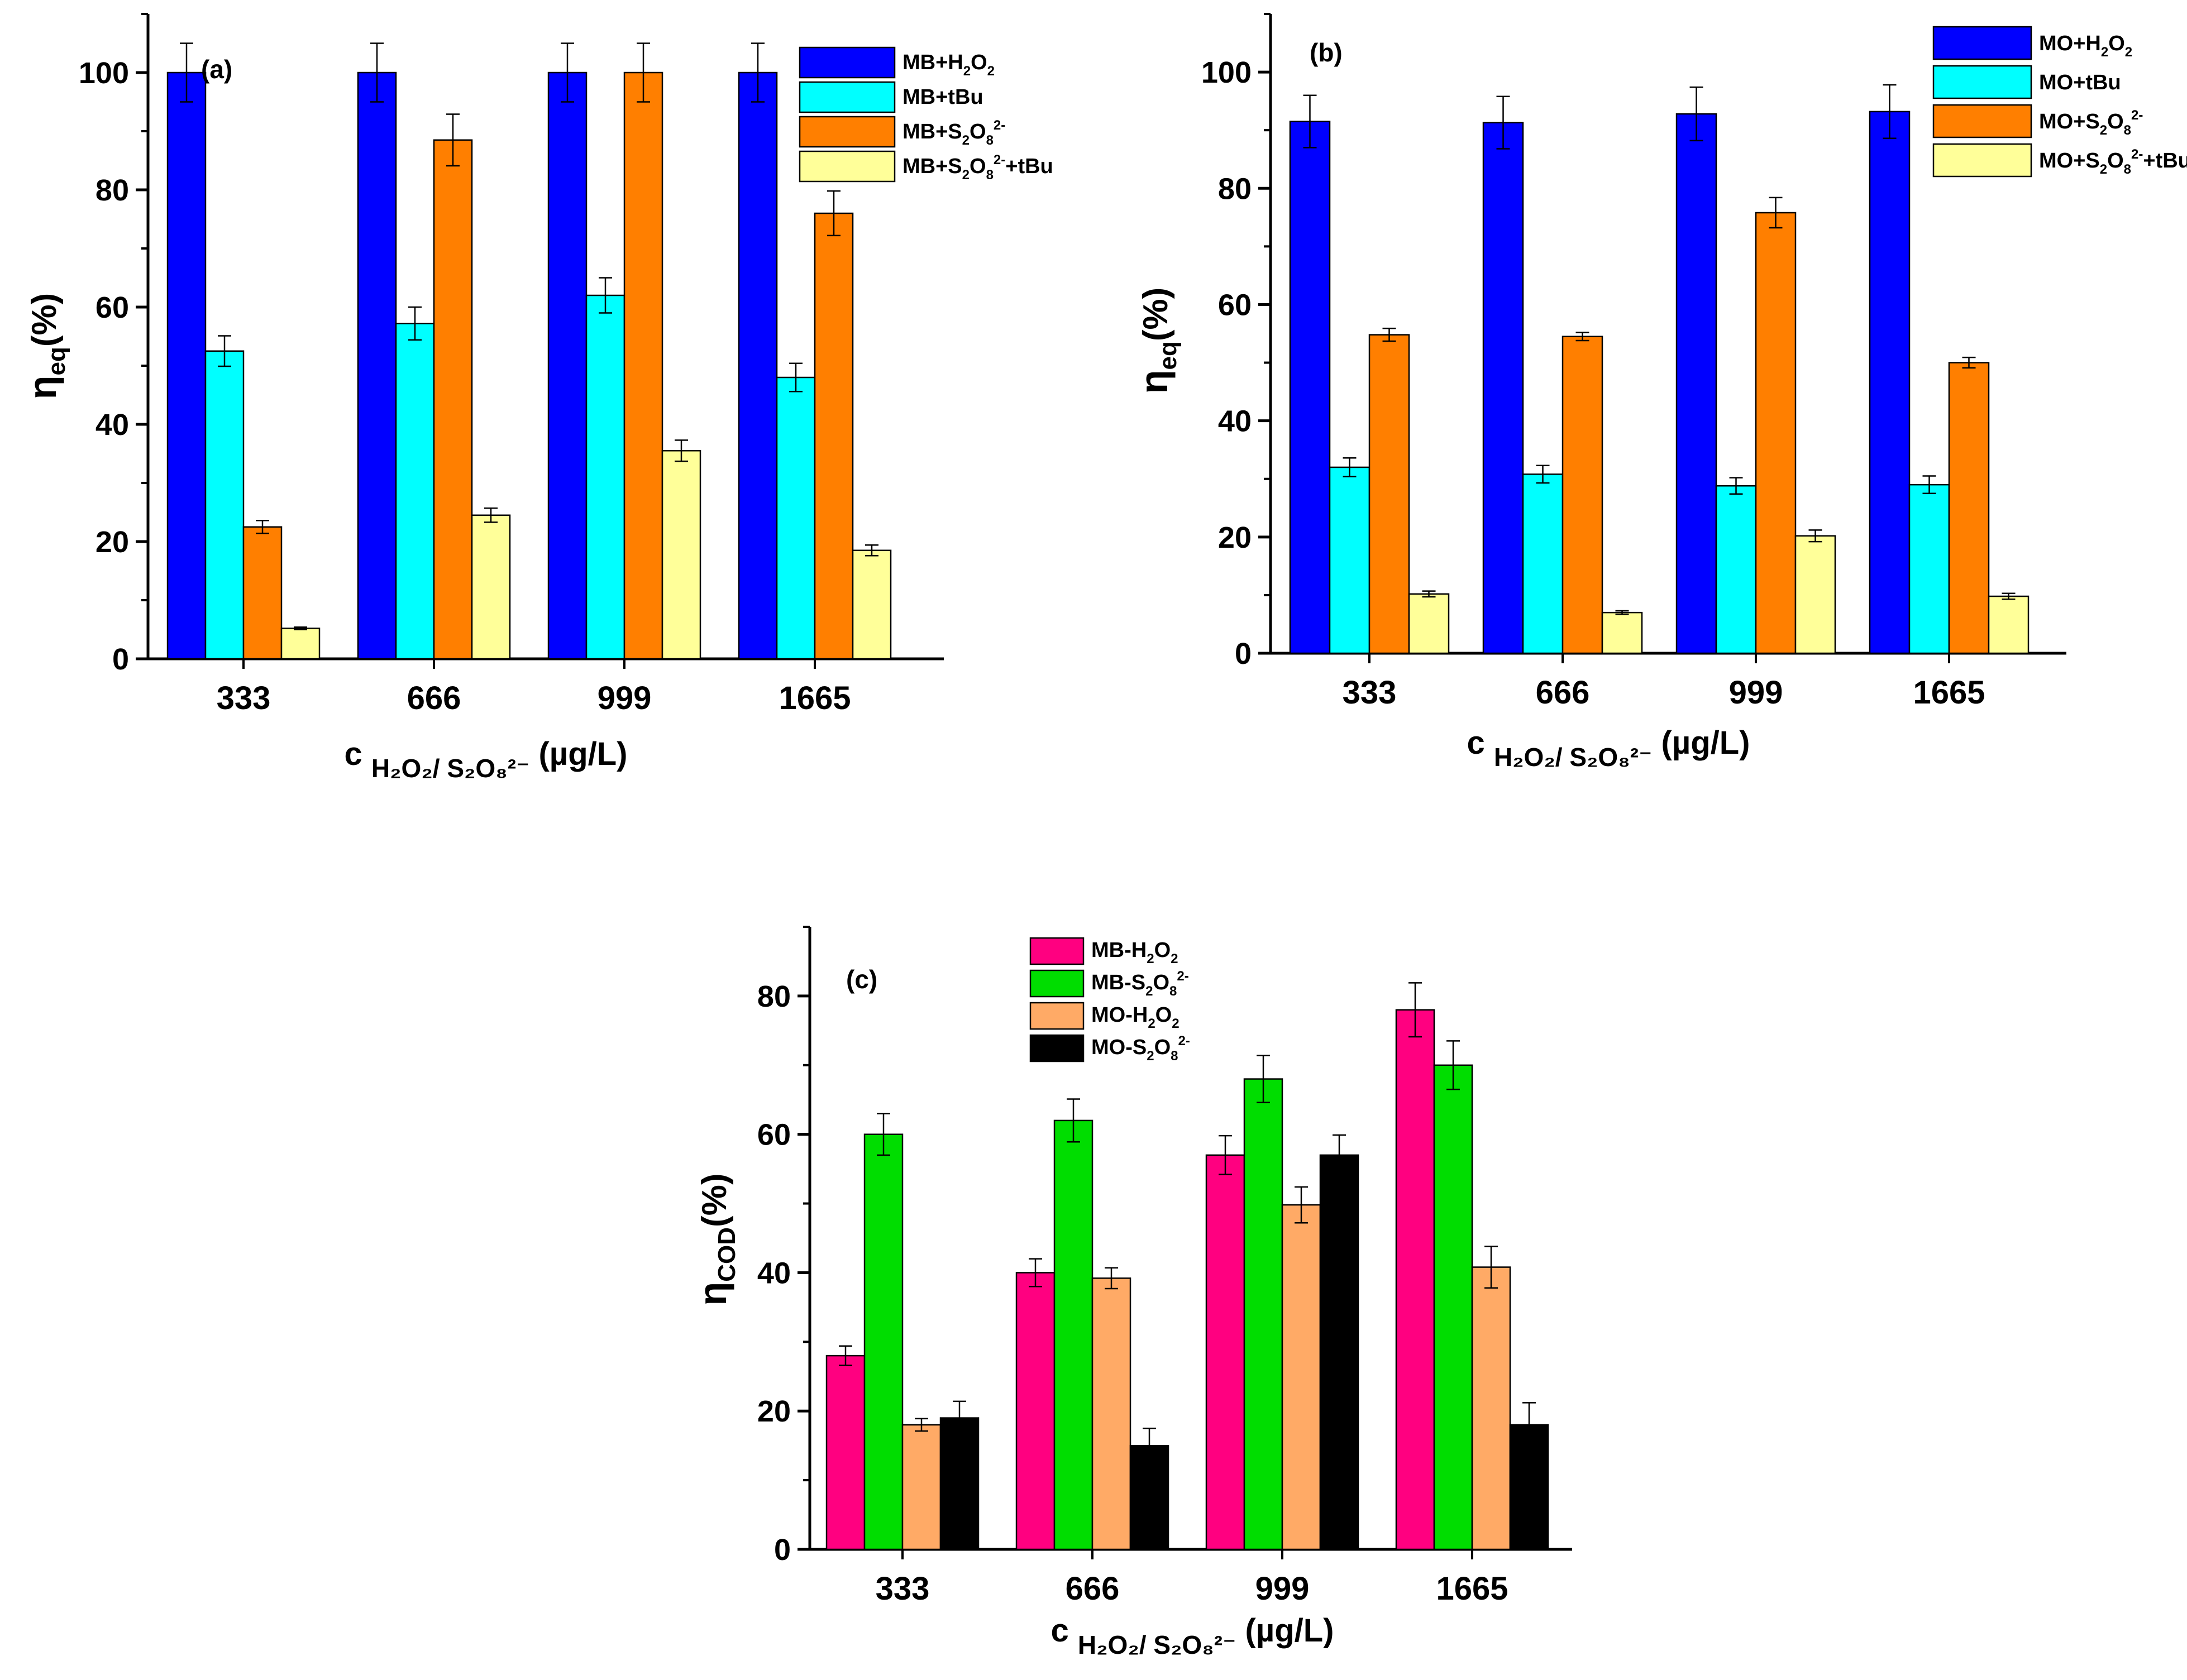 The image size is (2187, 1680). I want to click on y-axis-label-sub: COD, so click(727, 1254).